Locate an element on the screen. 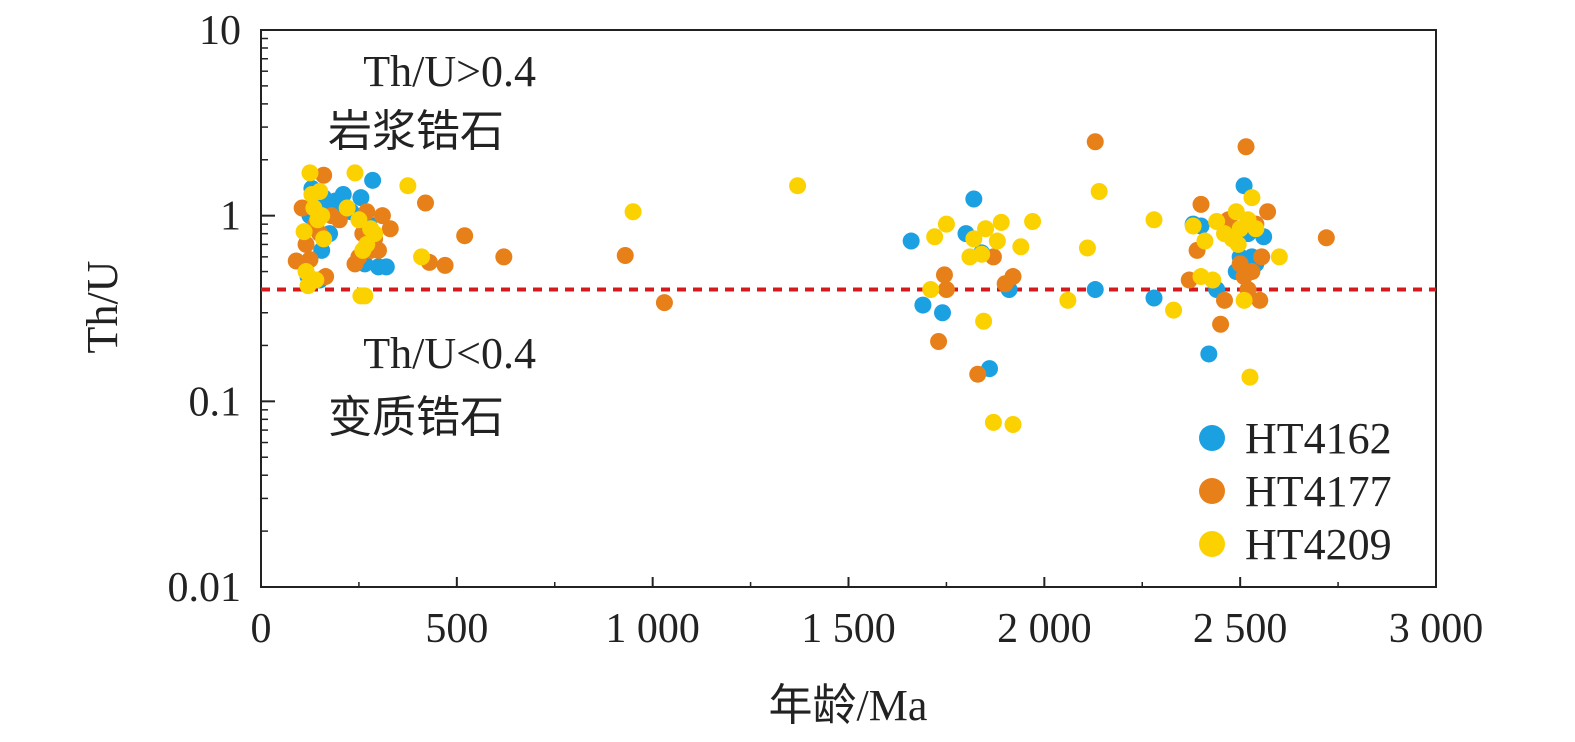  annotation-lower-line1: Th/U<0.4 is located at coordinates (449, 353).